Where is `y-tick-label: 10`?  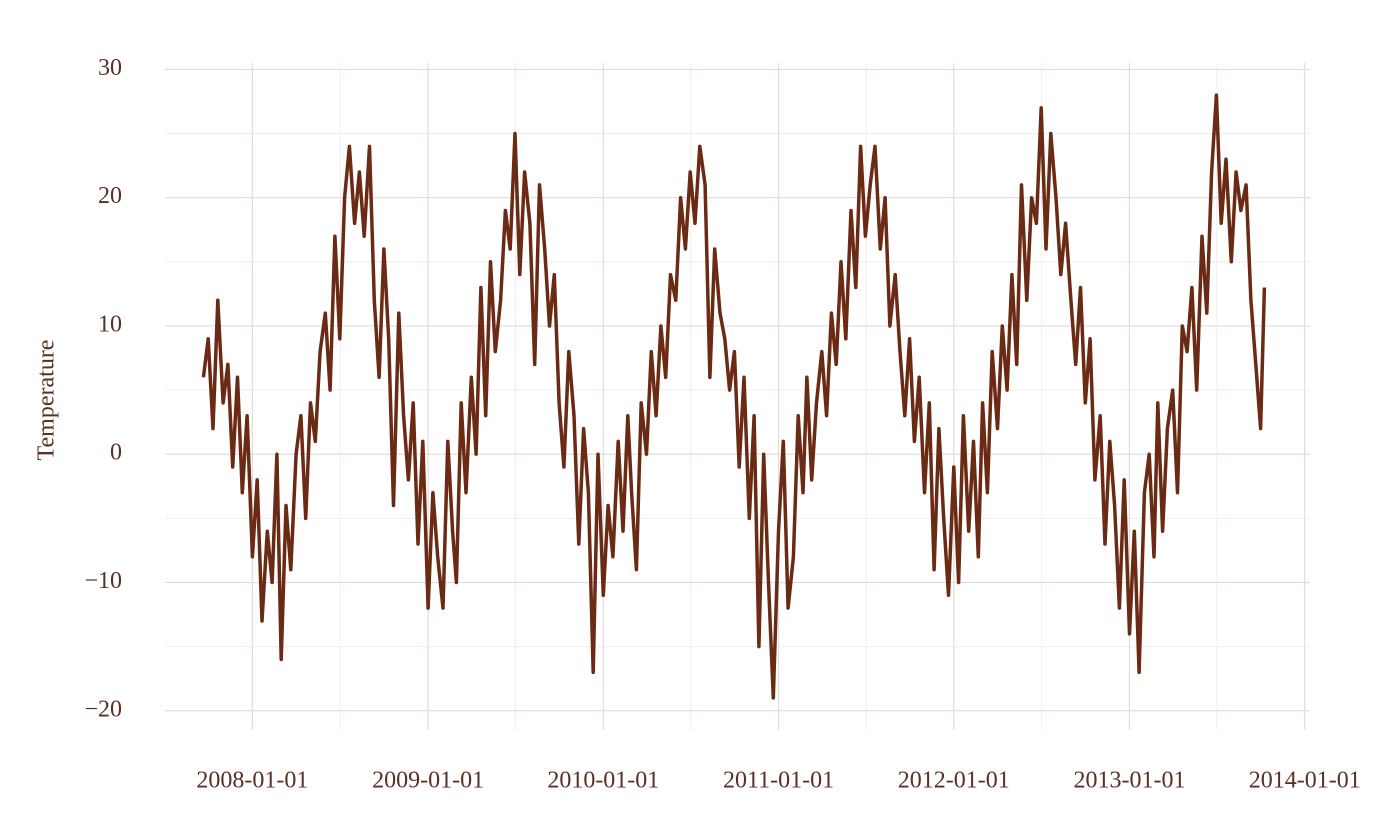
y-tick-label: 10 is located at coordinates (110, 324).